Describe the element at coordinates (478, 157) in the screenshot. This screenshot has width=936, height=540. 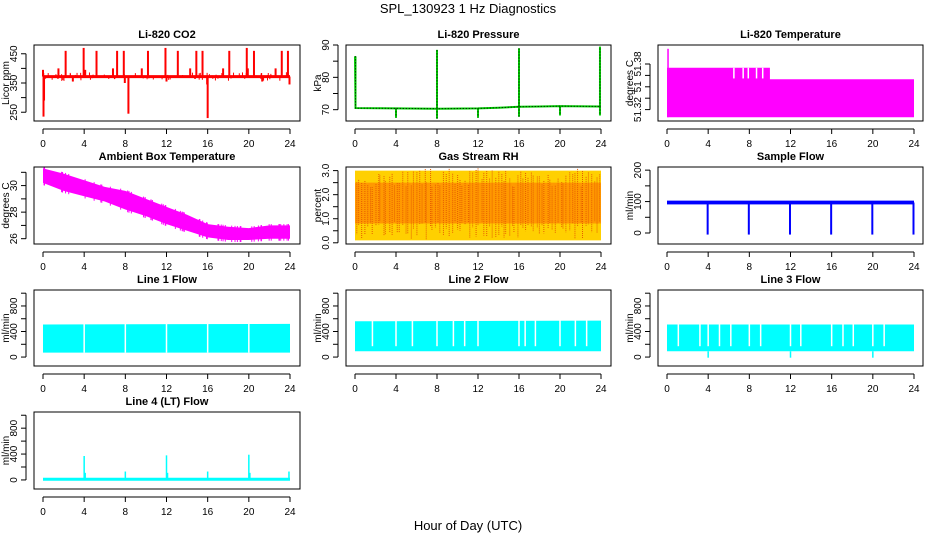
I see `panel-title: Gas Stream RH` at that location.